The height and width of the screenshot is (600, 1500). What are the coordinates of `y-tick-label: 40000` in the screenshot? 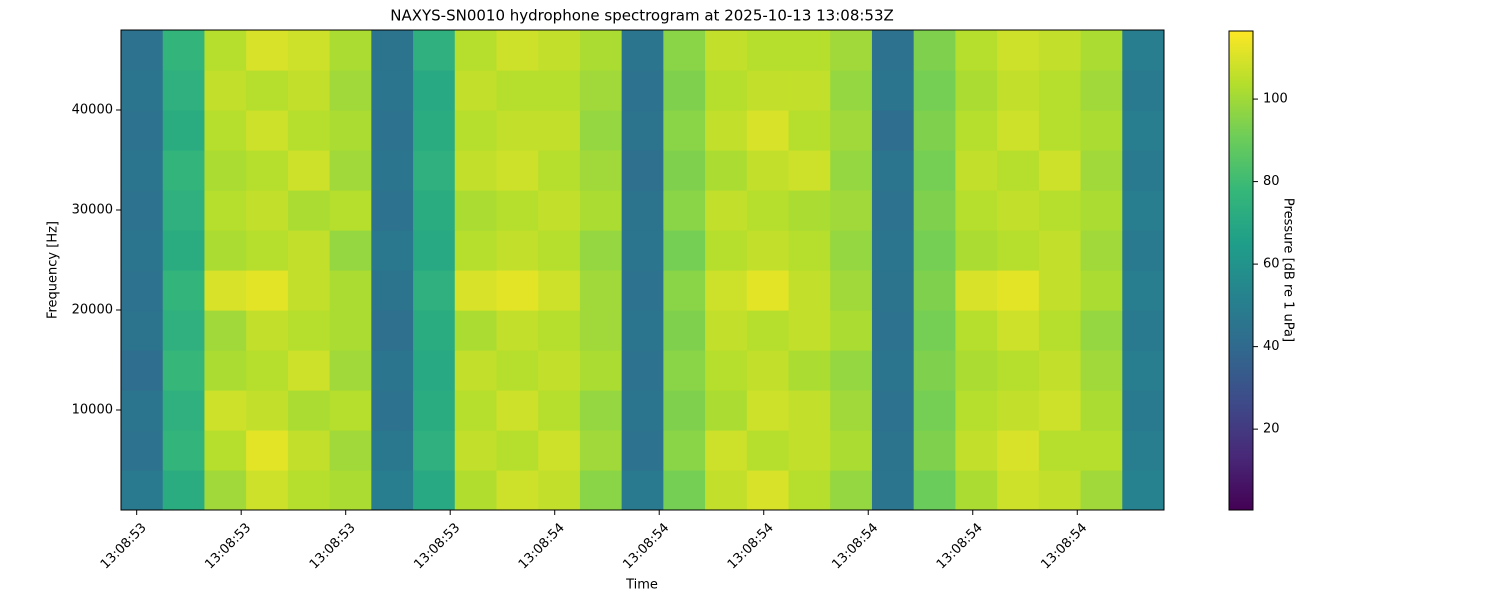 It's located at (92, 110).